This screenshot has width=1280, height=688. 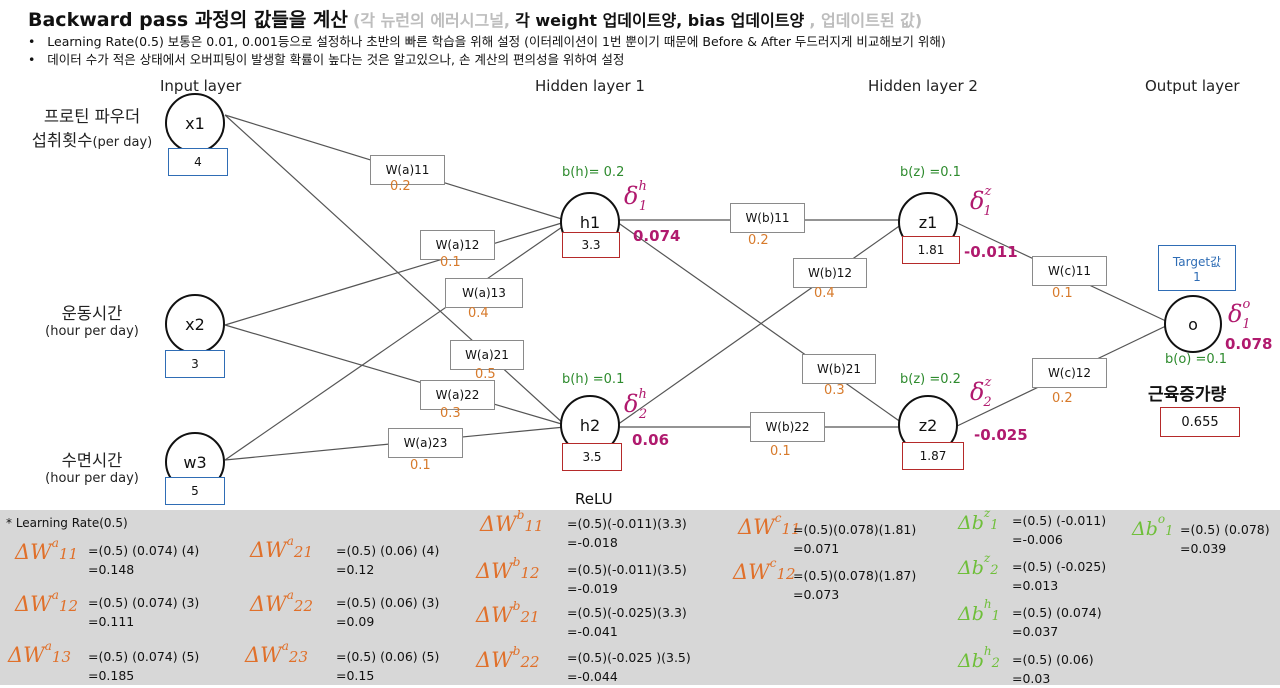 I want to click on delta-b-z1-symbol: Δbz1, so click(x=978, y=520).